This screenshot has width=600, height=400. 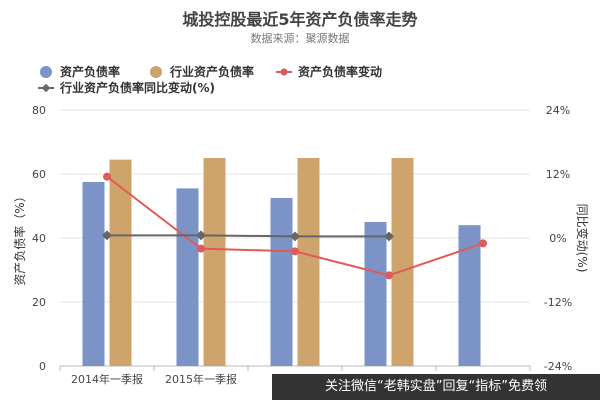 What do you see at coordinates (39, 174) in the screenshot?
I see `y-tick-label: 60` at bounding box center [39, 174].